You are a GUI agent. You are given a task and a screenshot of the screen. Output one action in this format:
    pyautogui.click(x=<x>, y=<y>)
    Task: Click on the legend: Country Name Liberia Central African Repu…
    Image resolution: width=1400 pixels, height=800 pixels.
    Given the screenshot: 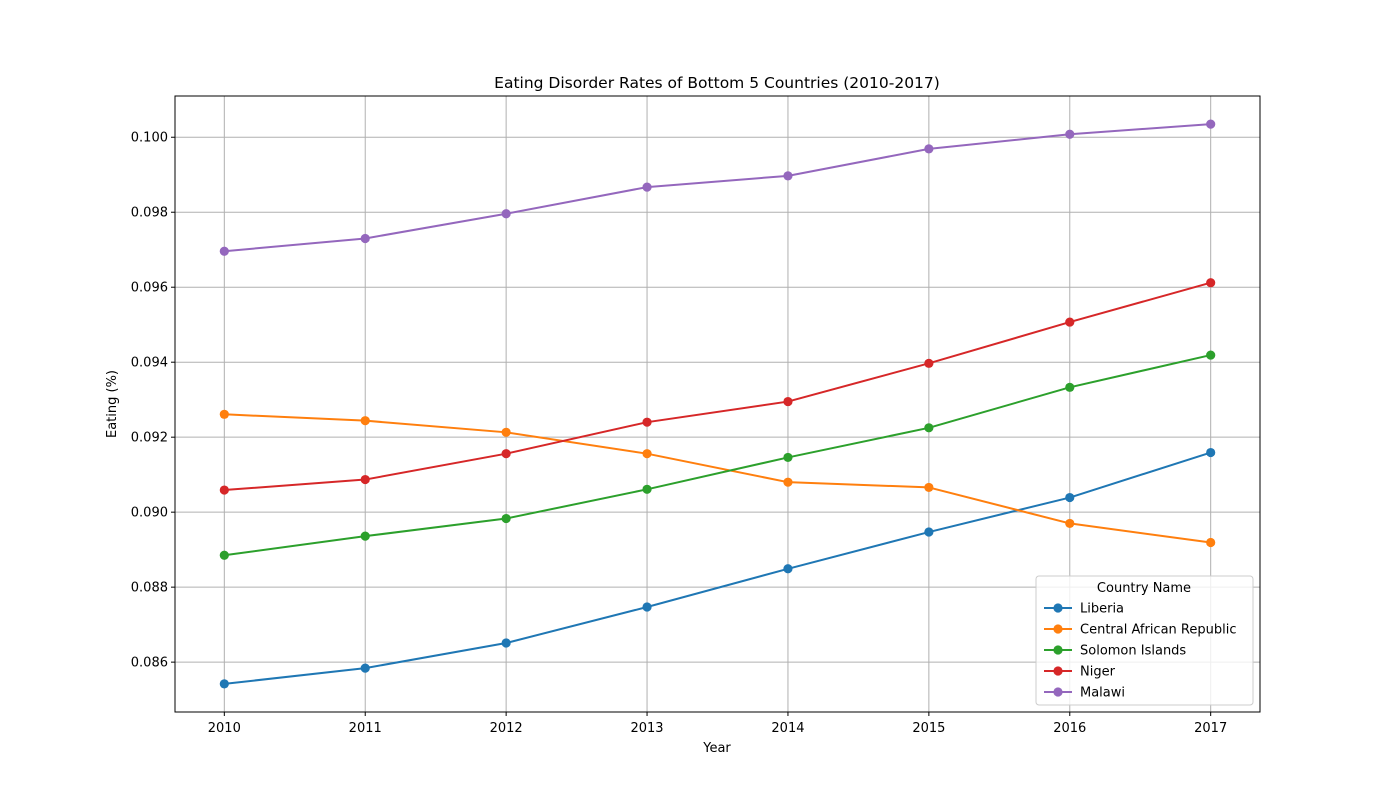 What is the action you would take?
    pyautogui.click(x=1144, y=640)
    